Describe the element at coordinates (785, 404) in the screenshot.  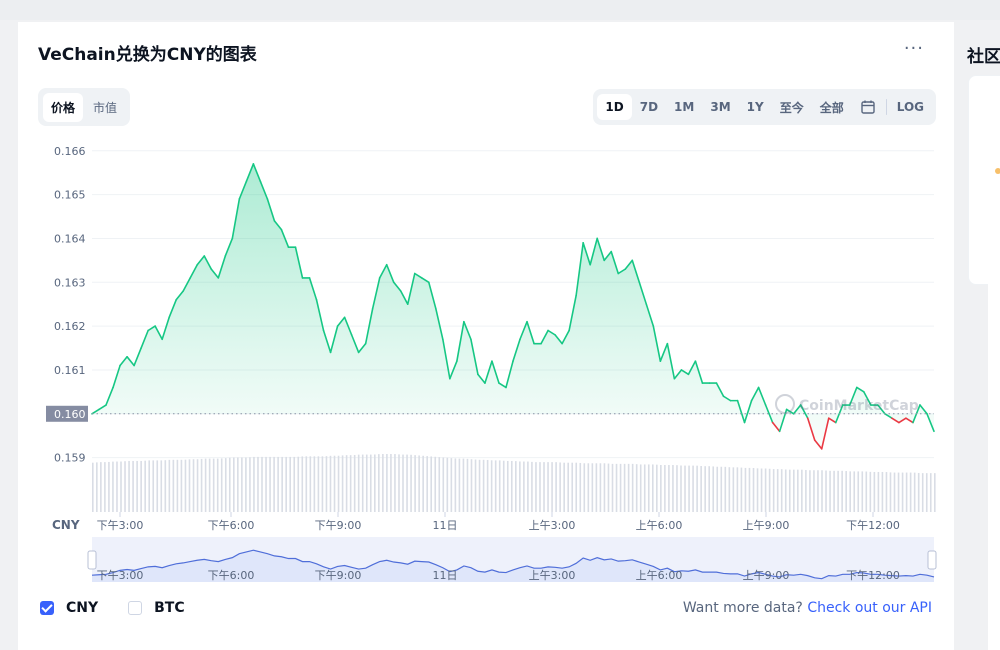
I see `coinmarketcap-logo-icon` at that location.